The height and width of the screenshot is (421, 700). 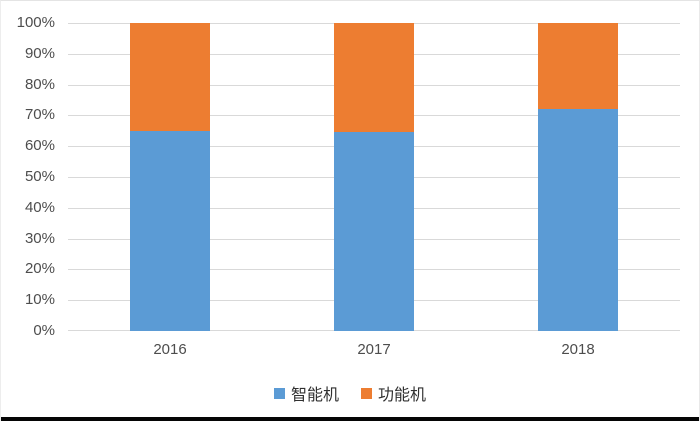 What do you see at coordinates (39, 115) in the screenshot?
I see `y-tick-label: 70%` at bounding box center [39, 115].